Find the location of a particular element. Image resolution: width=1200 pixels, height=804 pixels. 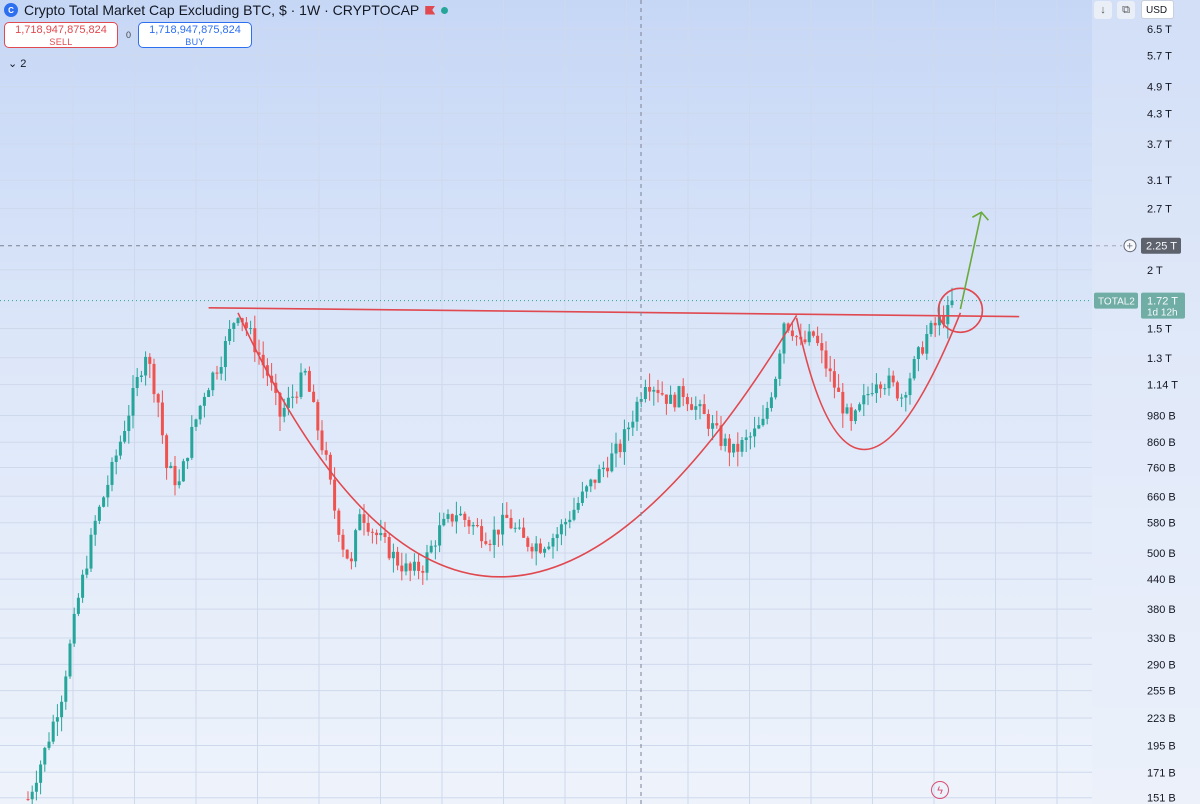

sell-button: 1,718,947,875,824 SELL is located at coordinates (61, 35).